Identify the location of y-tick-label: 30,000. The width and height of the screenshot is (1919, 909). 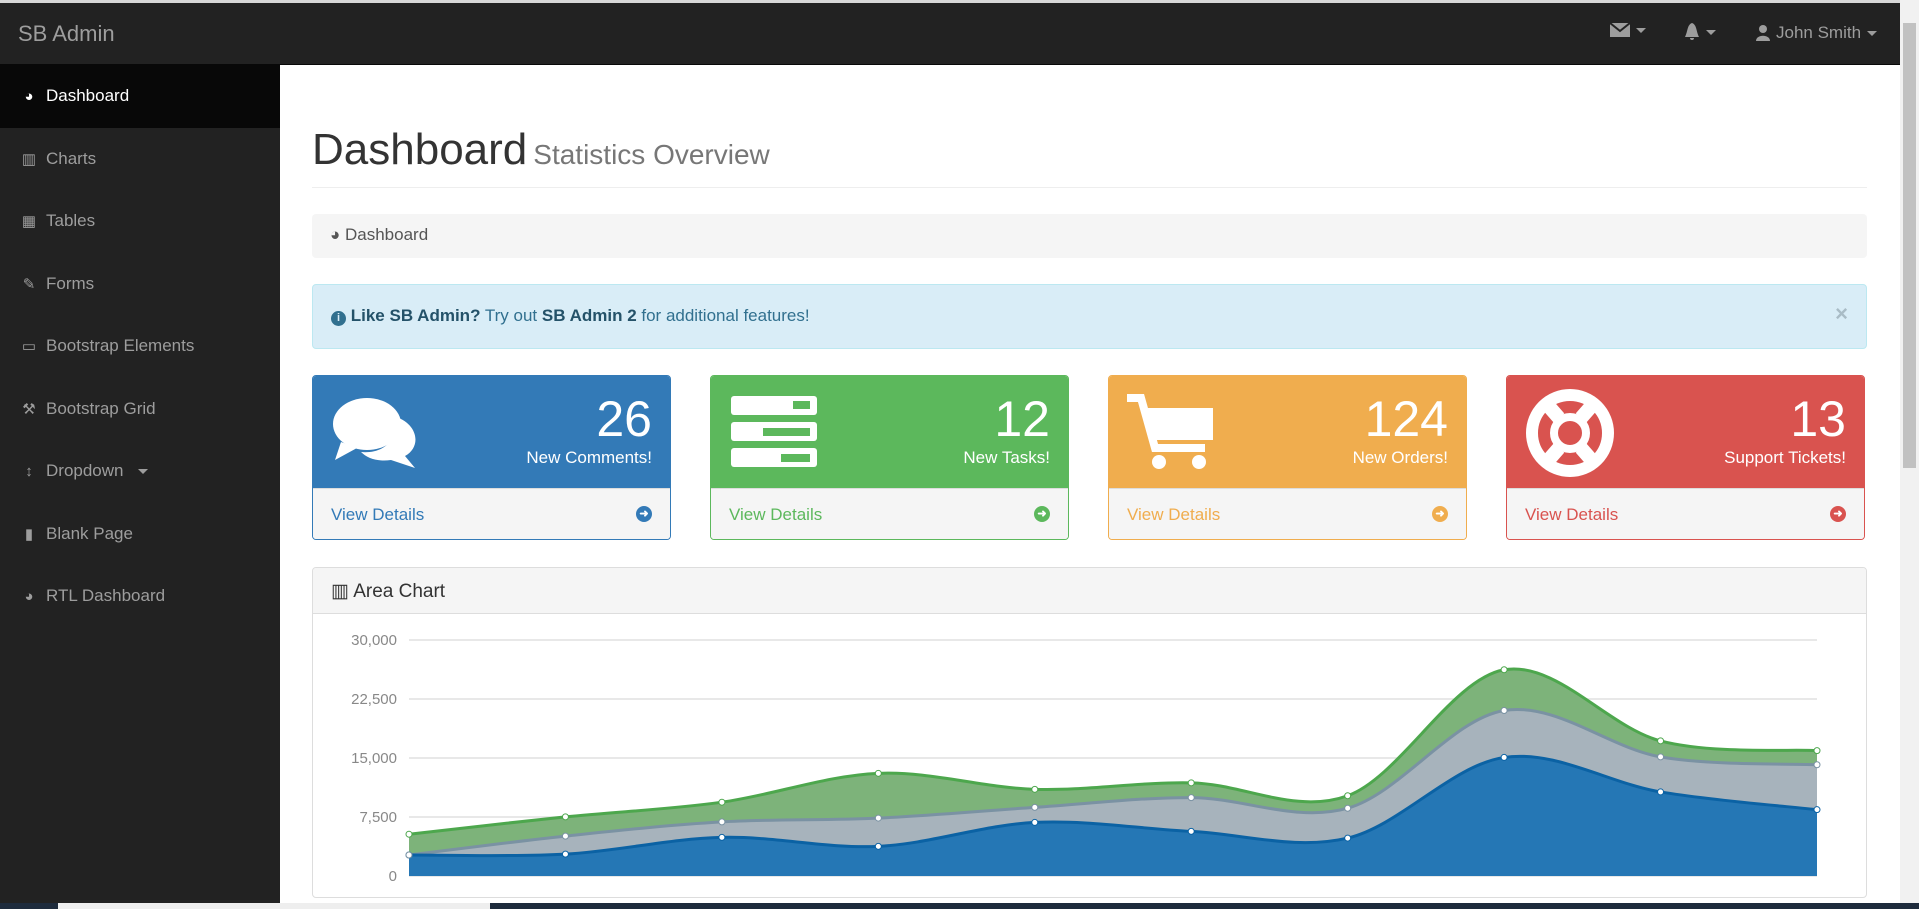
(374, 640).